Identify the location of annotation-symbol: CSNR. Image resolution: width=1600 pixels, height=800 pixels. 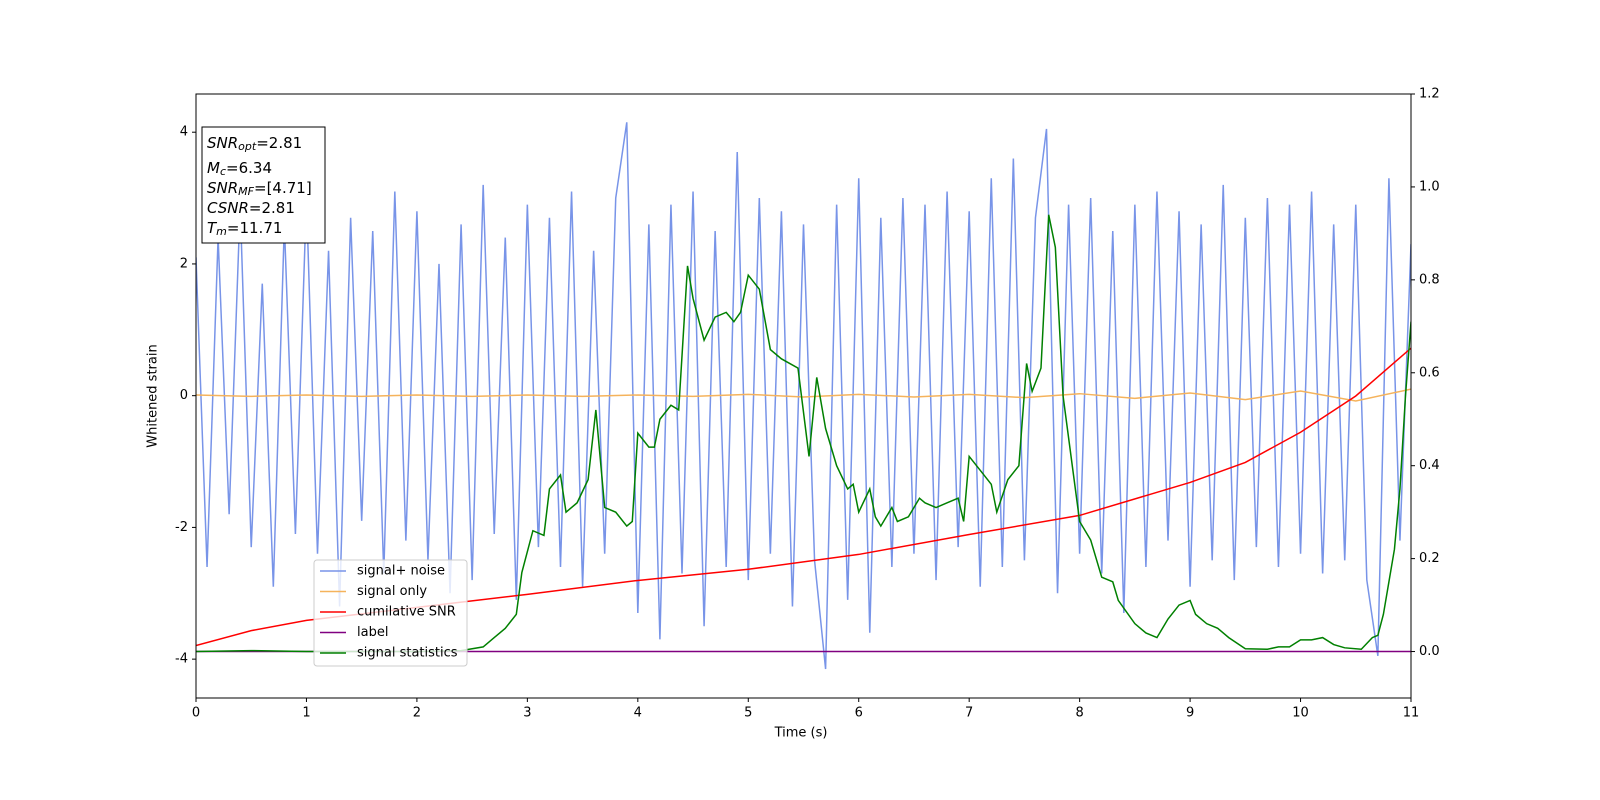
(228, 208).